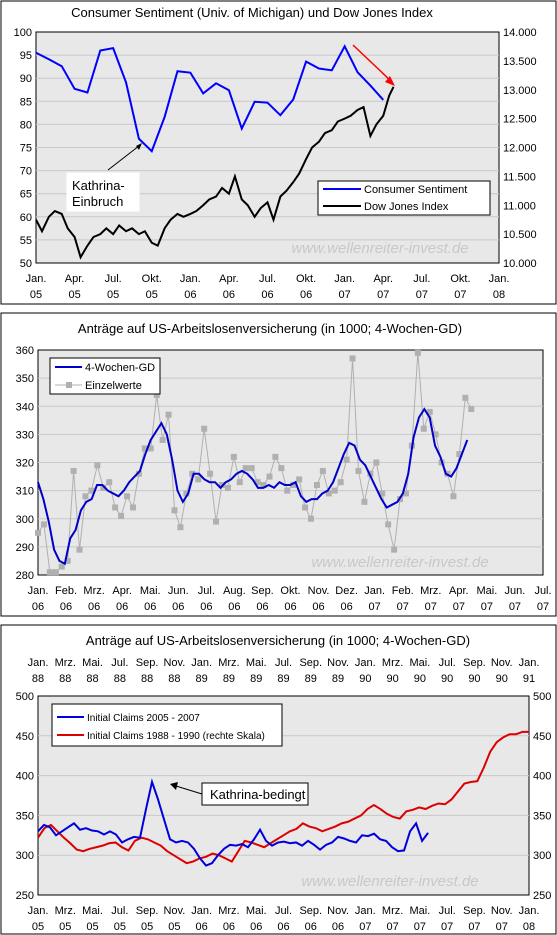  I want to click on y-right-tick-label: 11.000, so click(519, 206).